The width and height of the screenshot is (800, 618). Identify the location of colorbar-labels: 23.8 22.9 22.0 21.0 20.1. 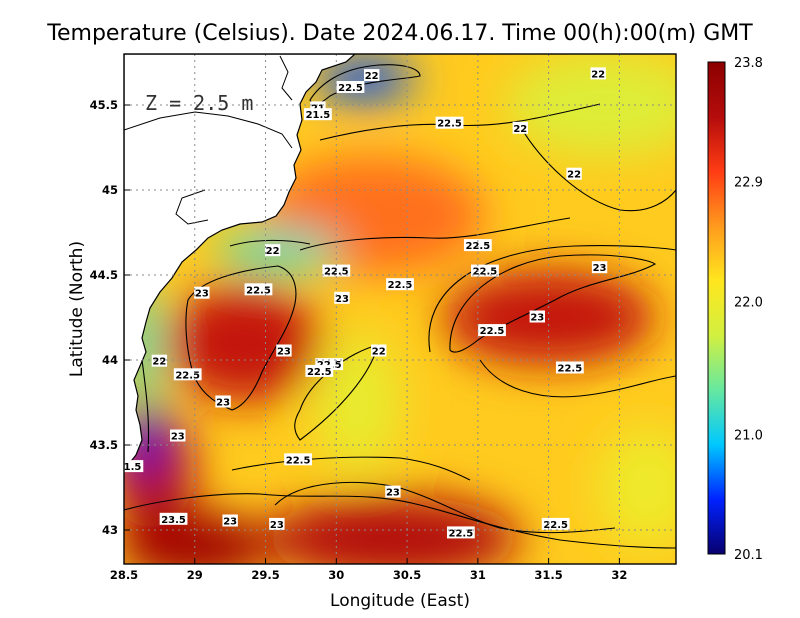
(748, 309).